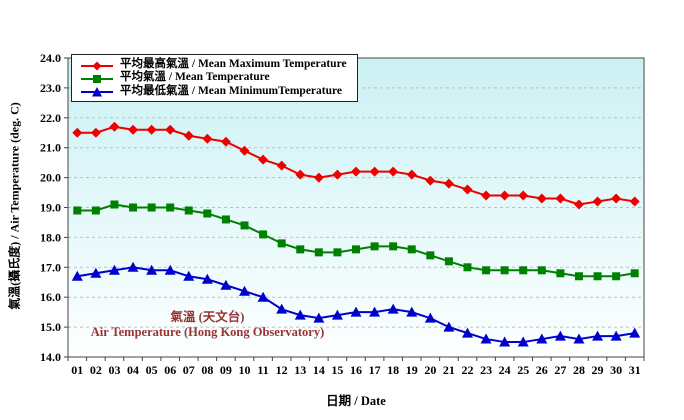 Image resolution: width=684 pixels, height=420 pixels. What do you see at coordinates (50, 178) in the screenshot?
I see `y-tick-label: 20.0` at bounding box center [50, 178].